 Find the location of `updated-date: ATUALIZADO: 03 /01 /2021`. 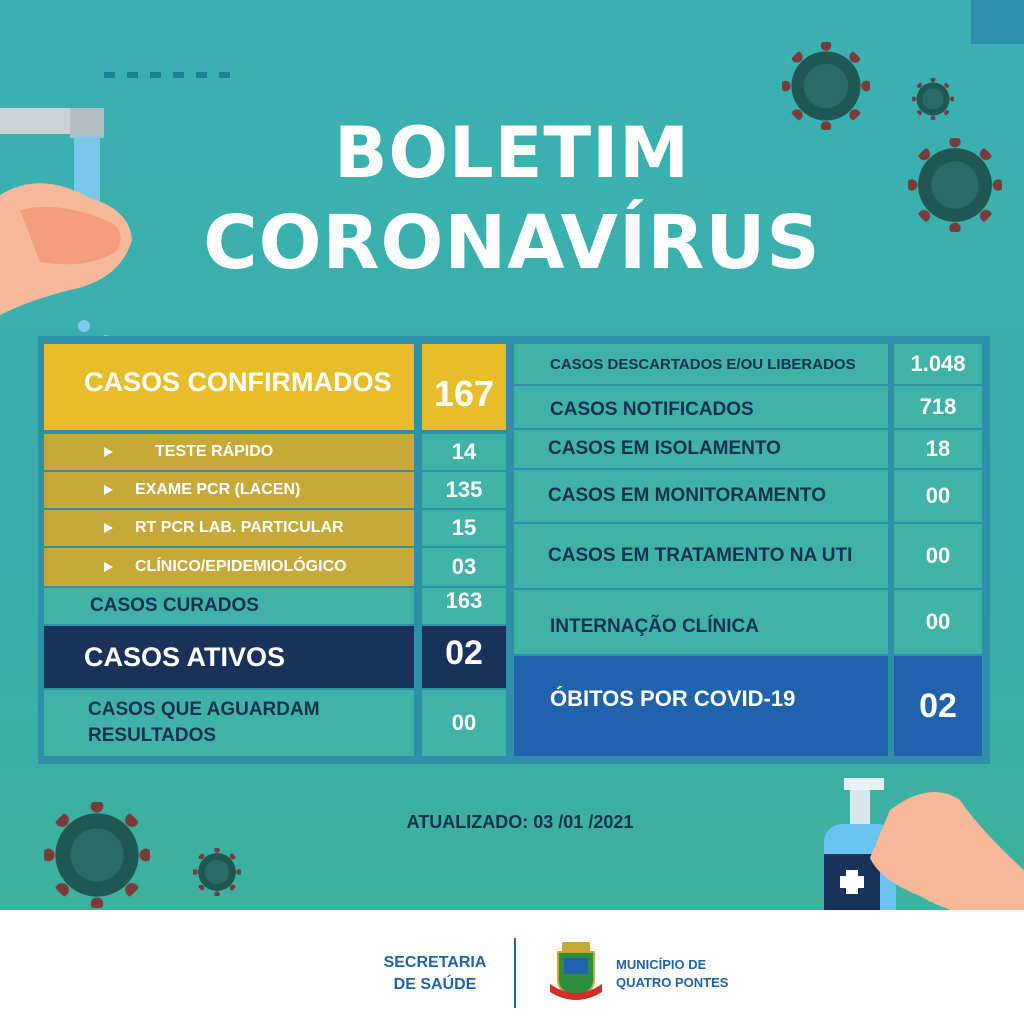

updated-date: ATUALIZADO: 03 /01 /2021 is located at coordinates (520, 822).